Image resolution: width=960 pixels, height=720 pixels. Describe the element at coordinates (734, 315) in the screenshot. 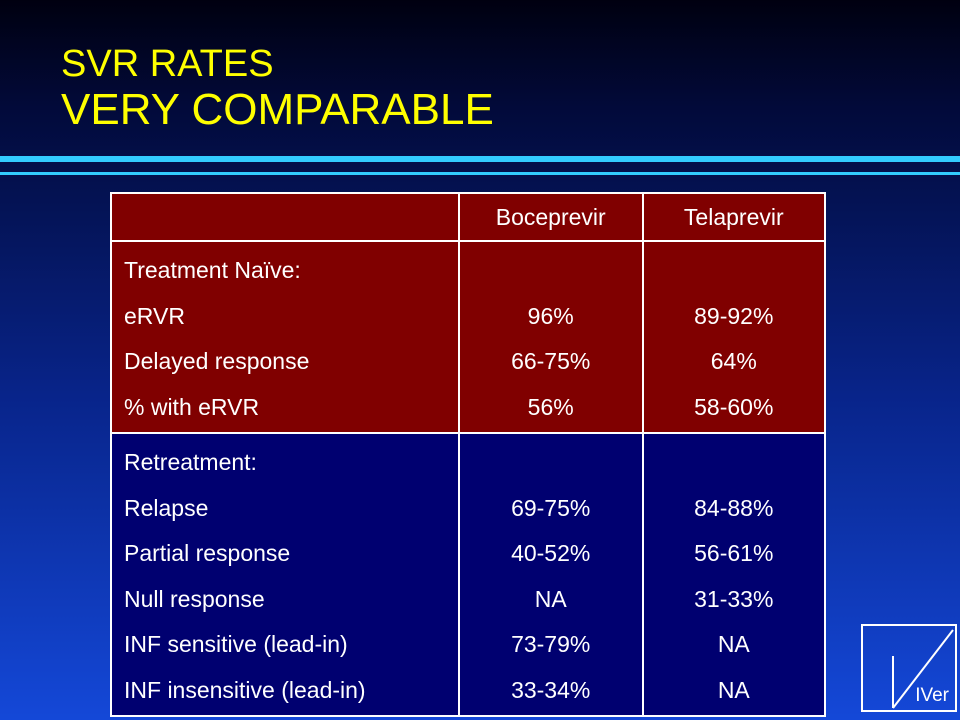

I see `telaprevir-value: 89-92%` at that location.